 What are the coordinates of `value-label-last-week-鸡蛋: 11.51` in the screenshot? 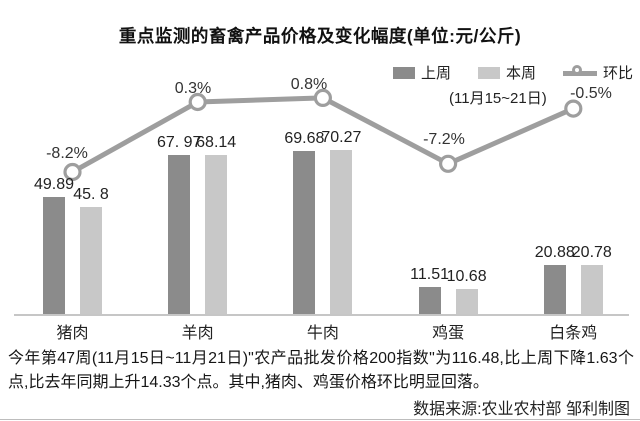 It's located at (430, 275).